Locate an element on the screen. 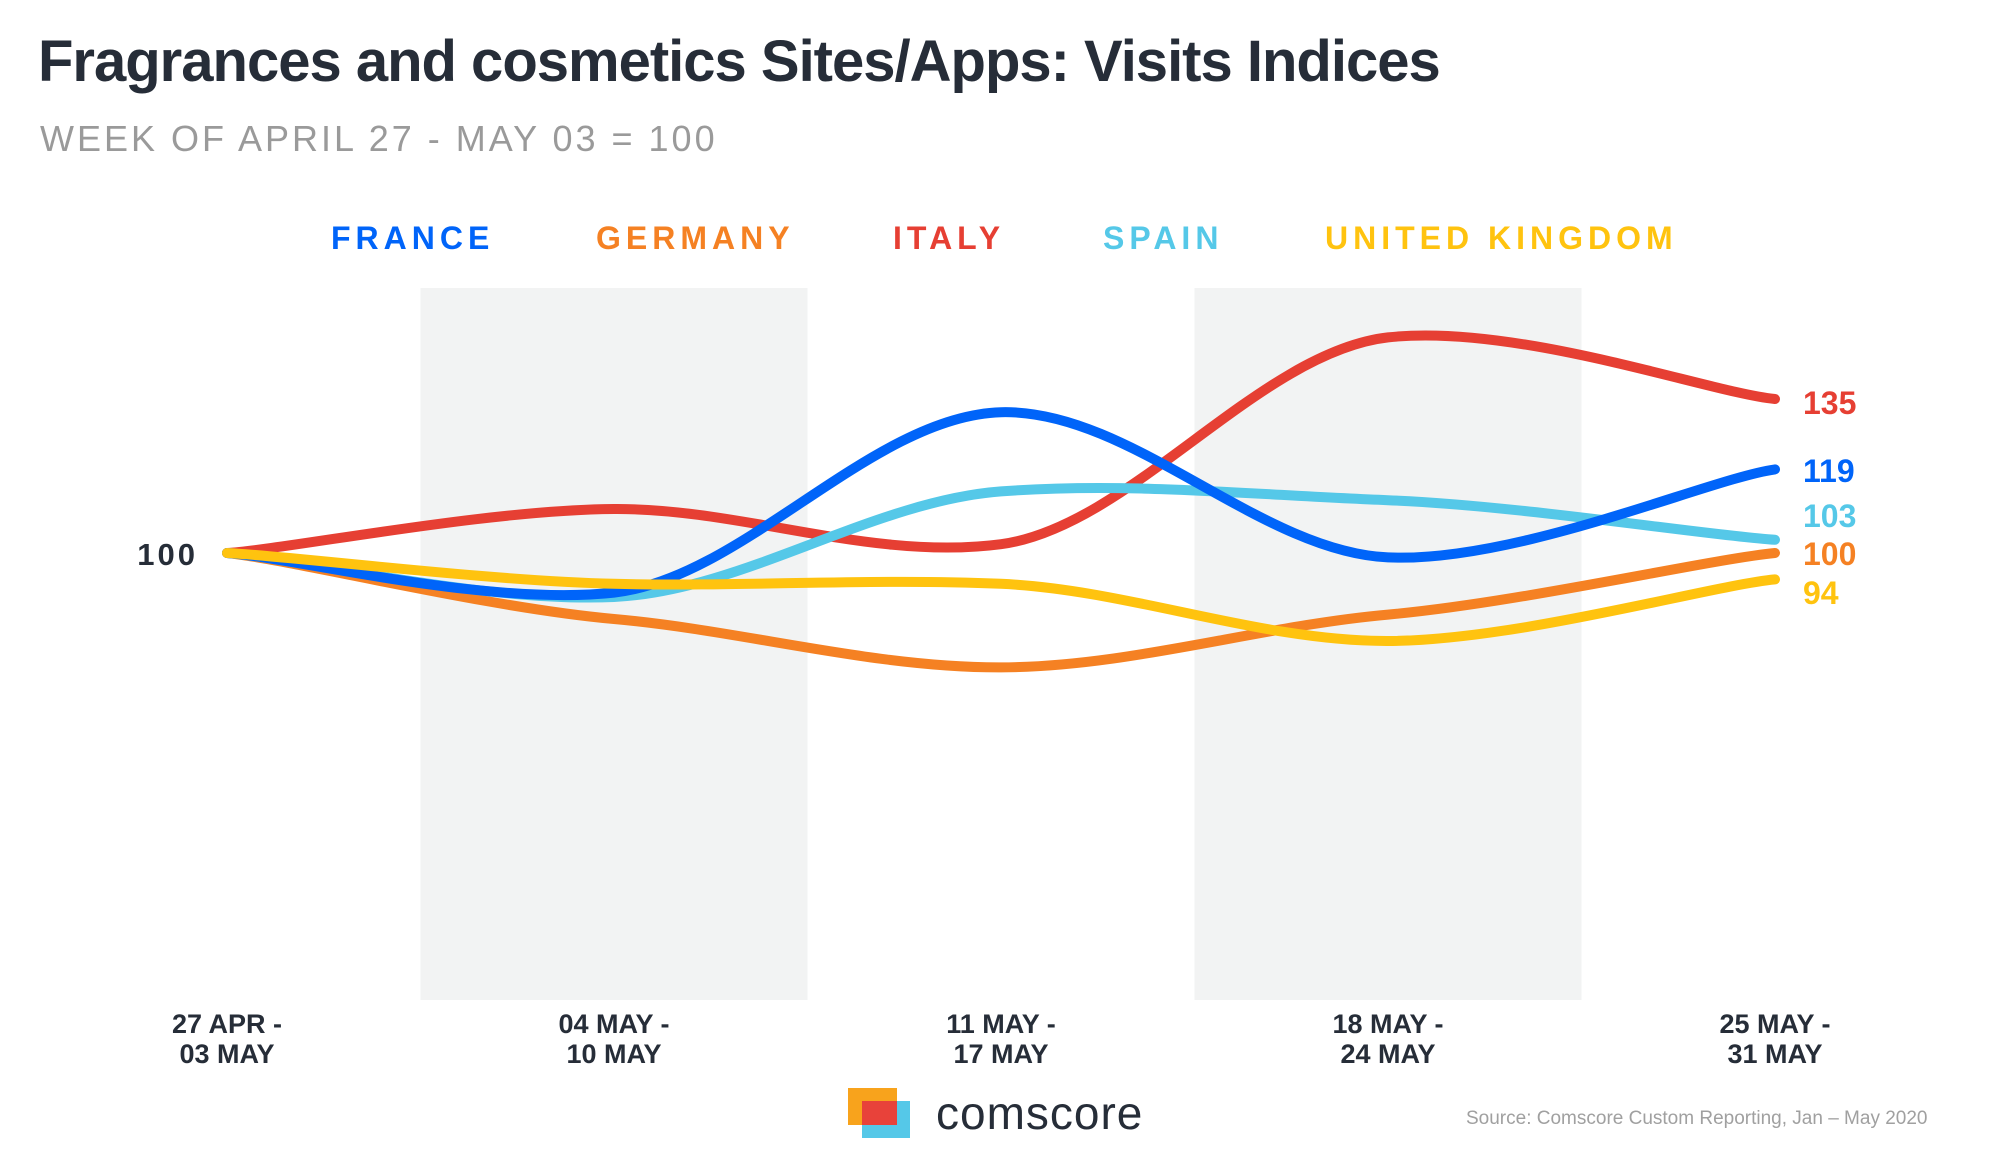 The height and width of the screenshot is (1160, 2000). series-line-france is located at coordinates (1001, 504).